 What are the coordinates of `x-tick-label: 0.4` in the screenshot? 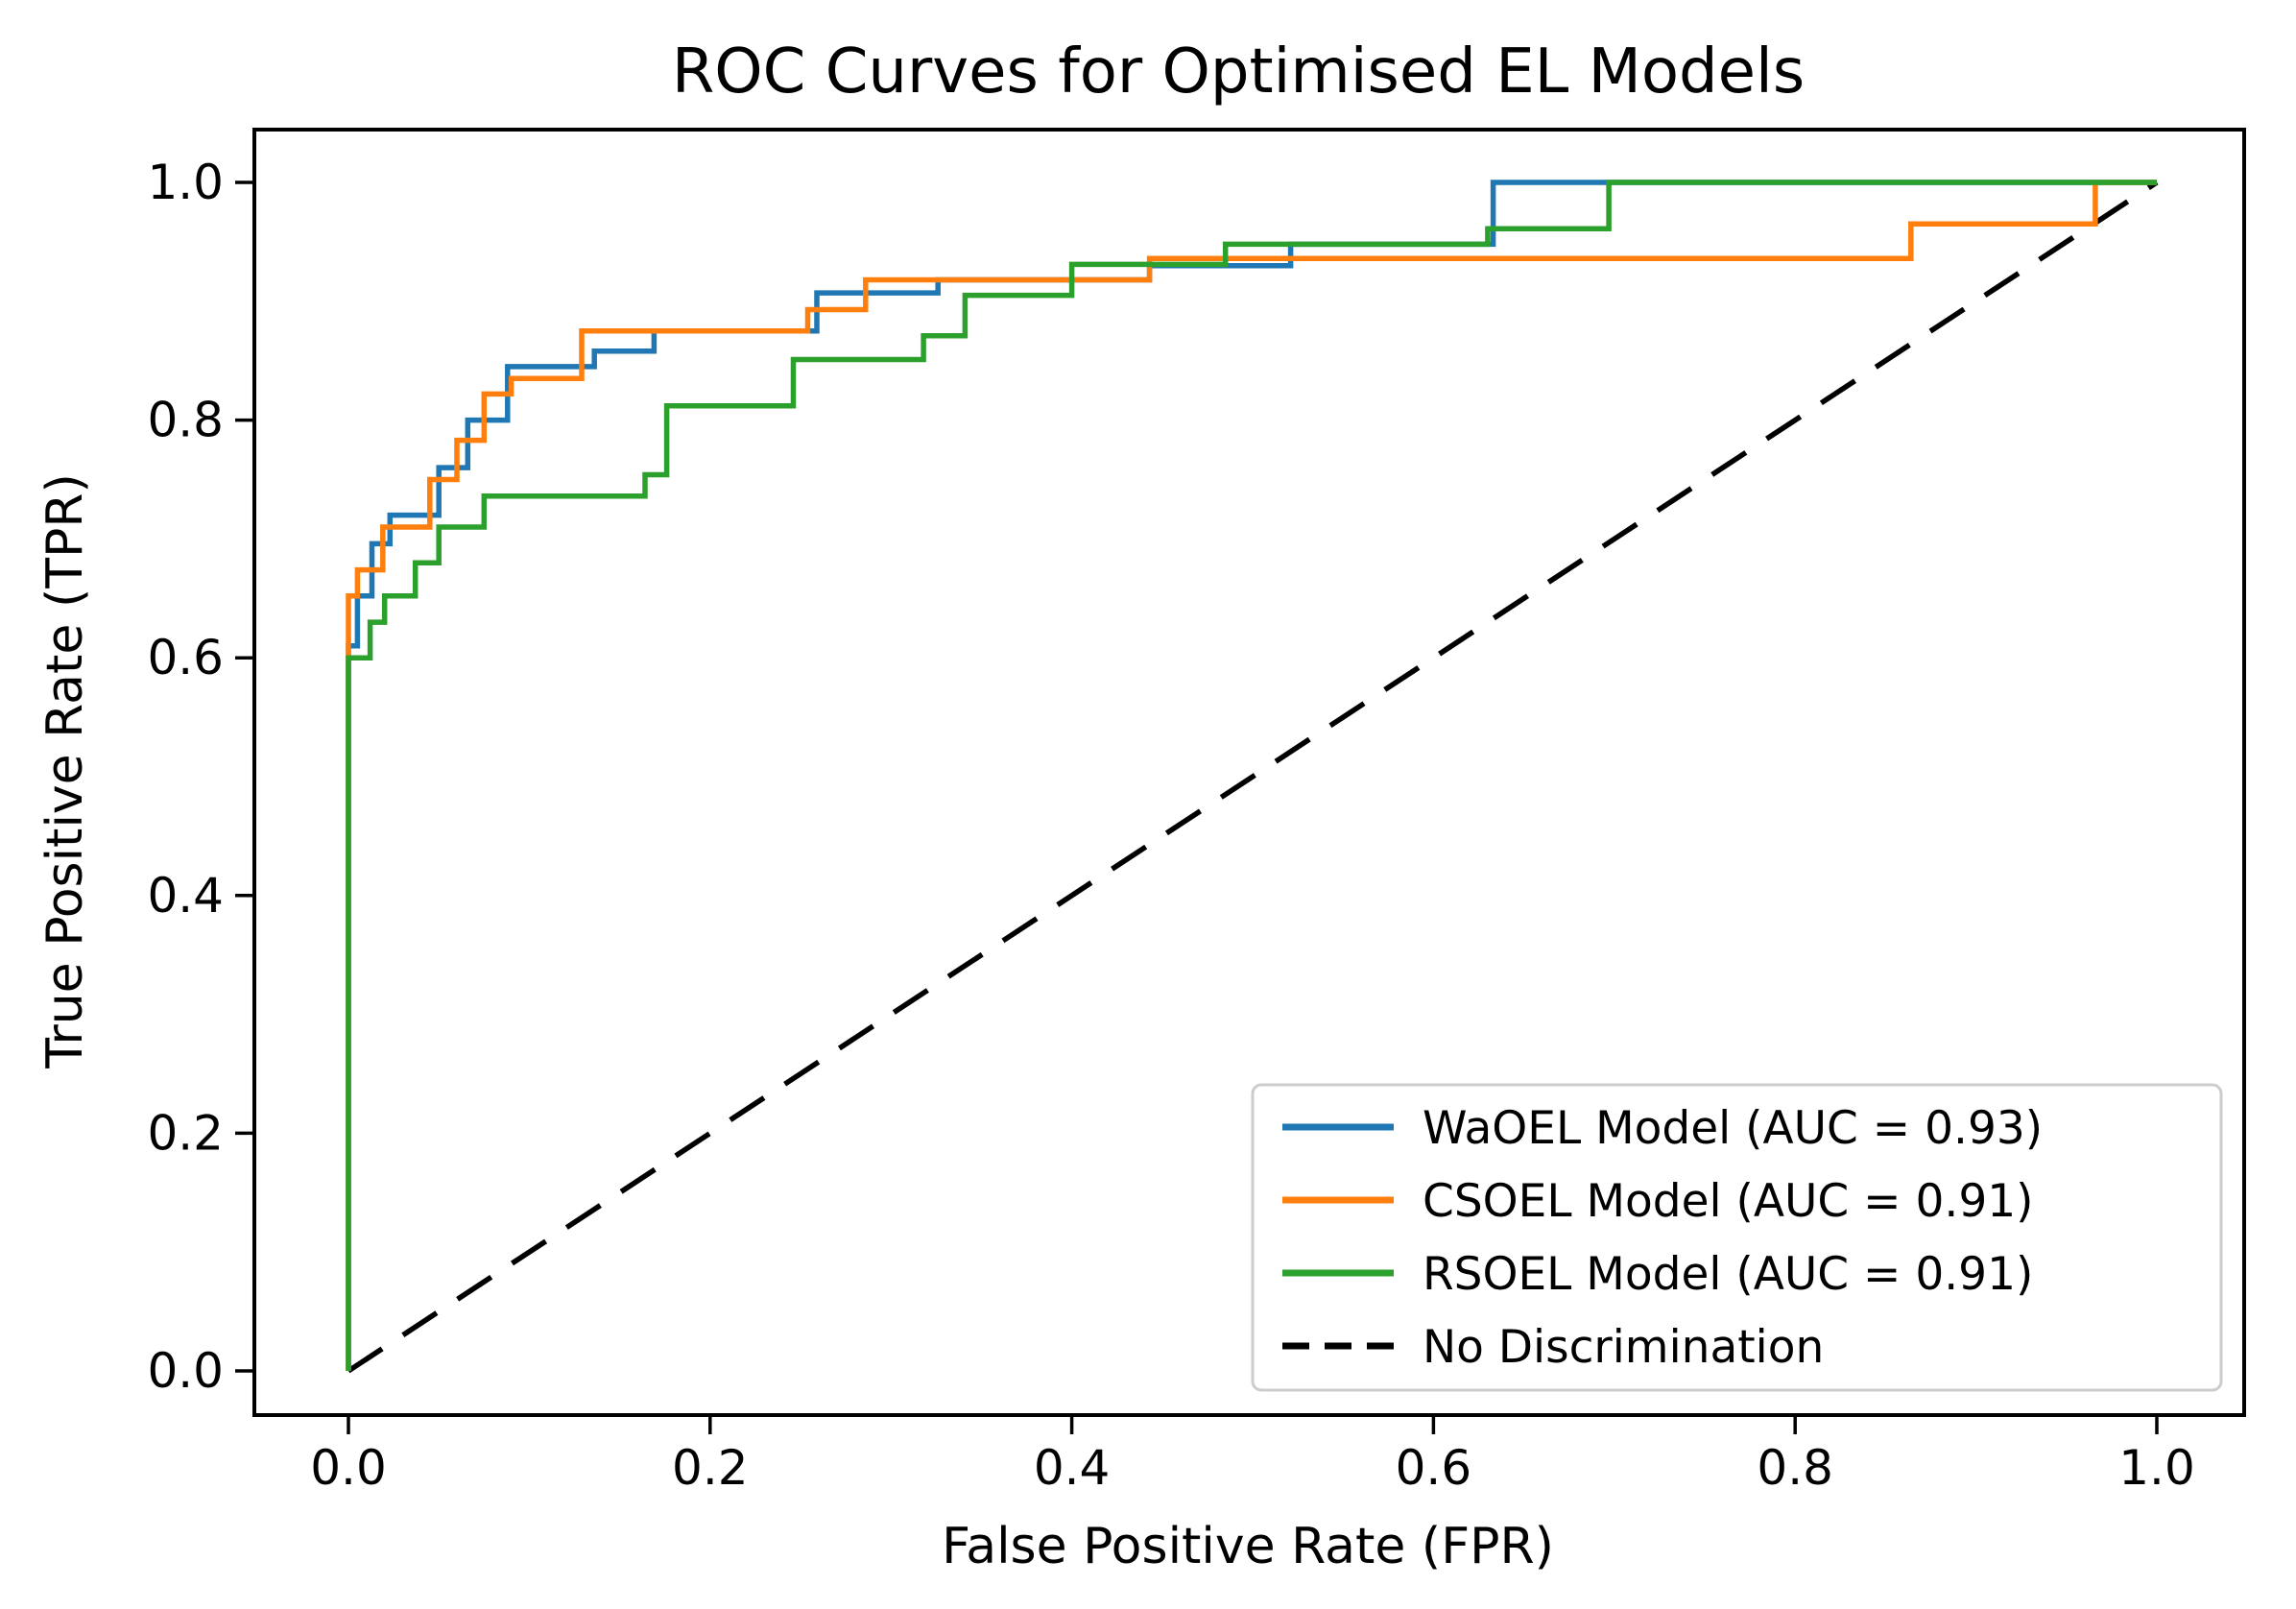 It's located at (1073, 1468).